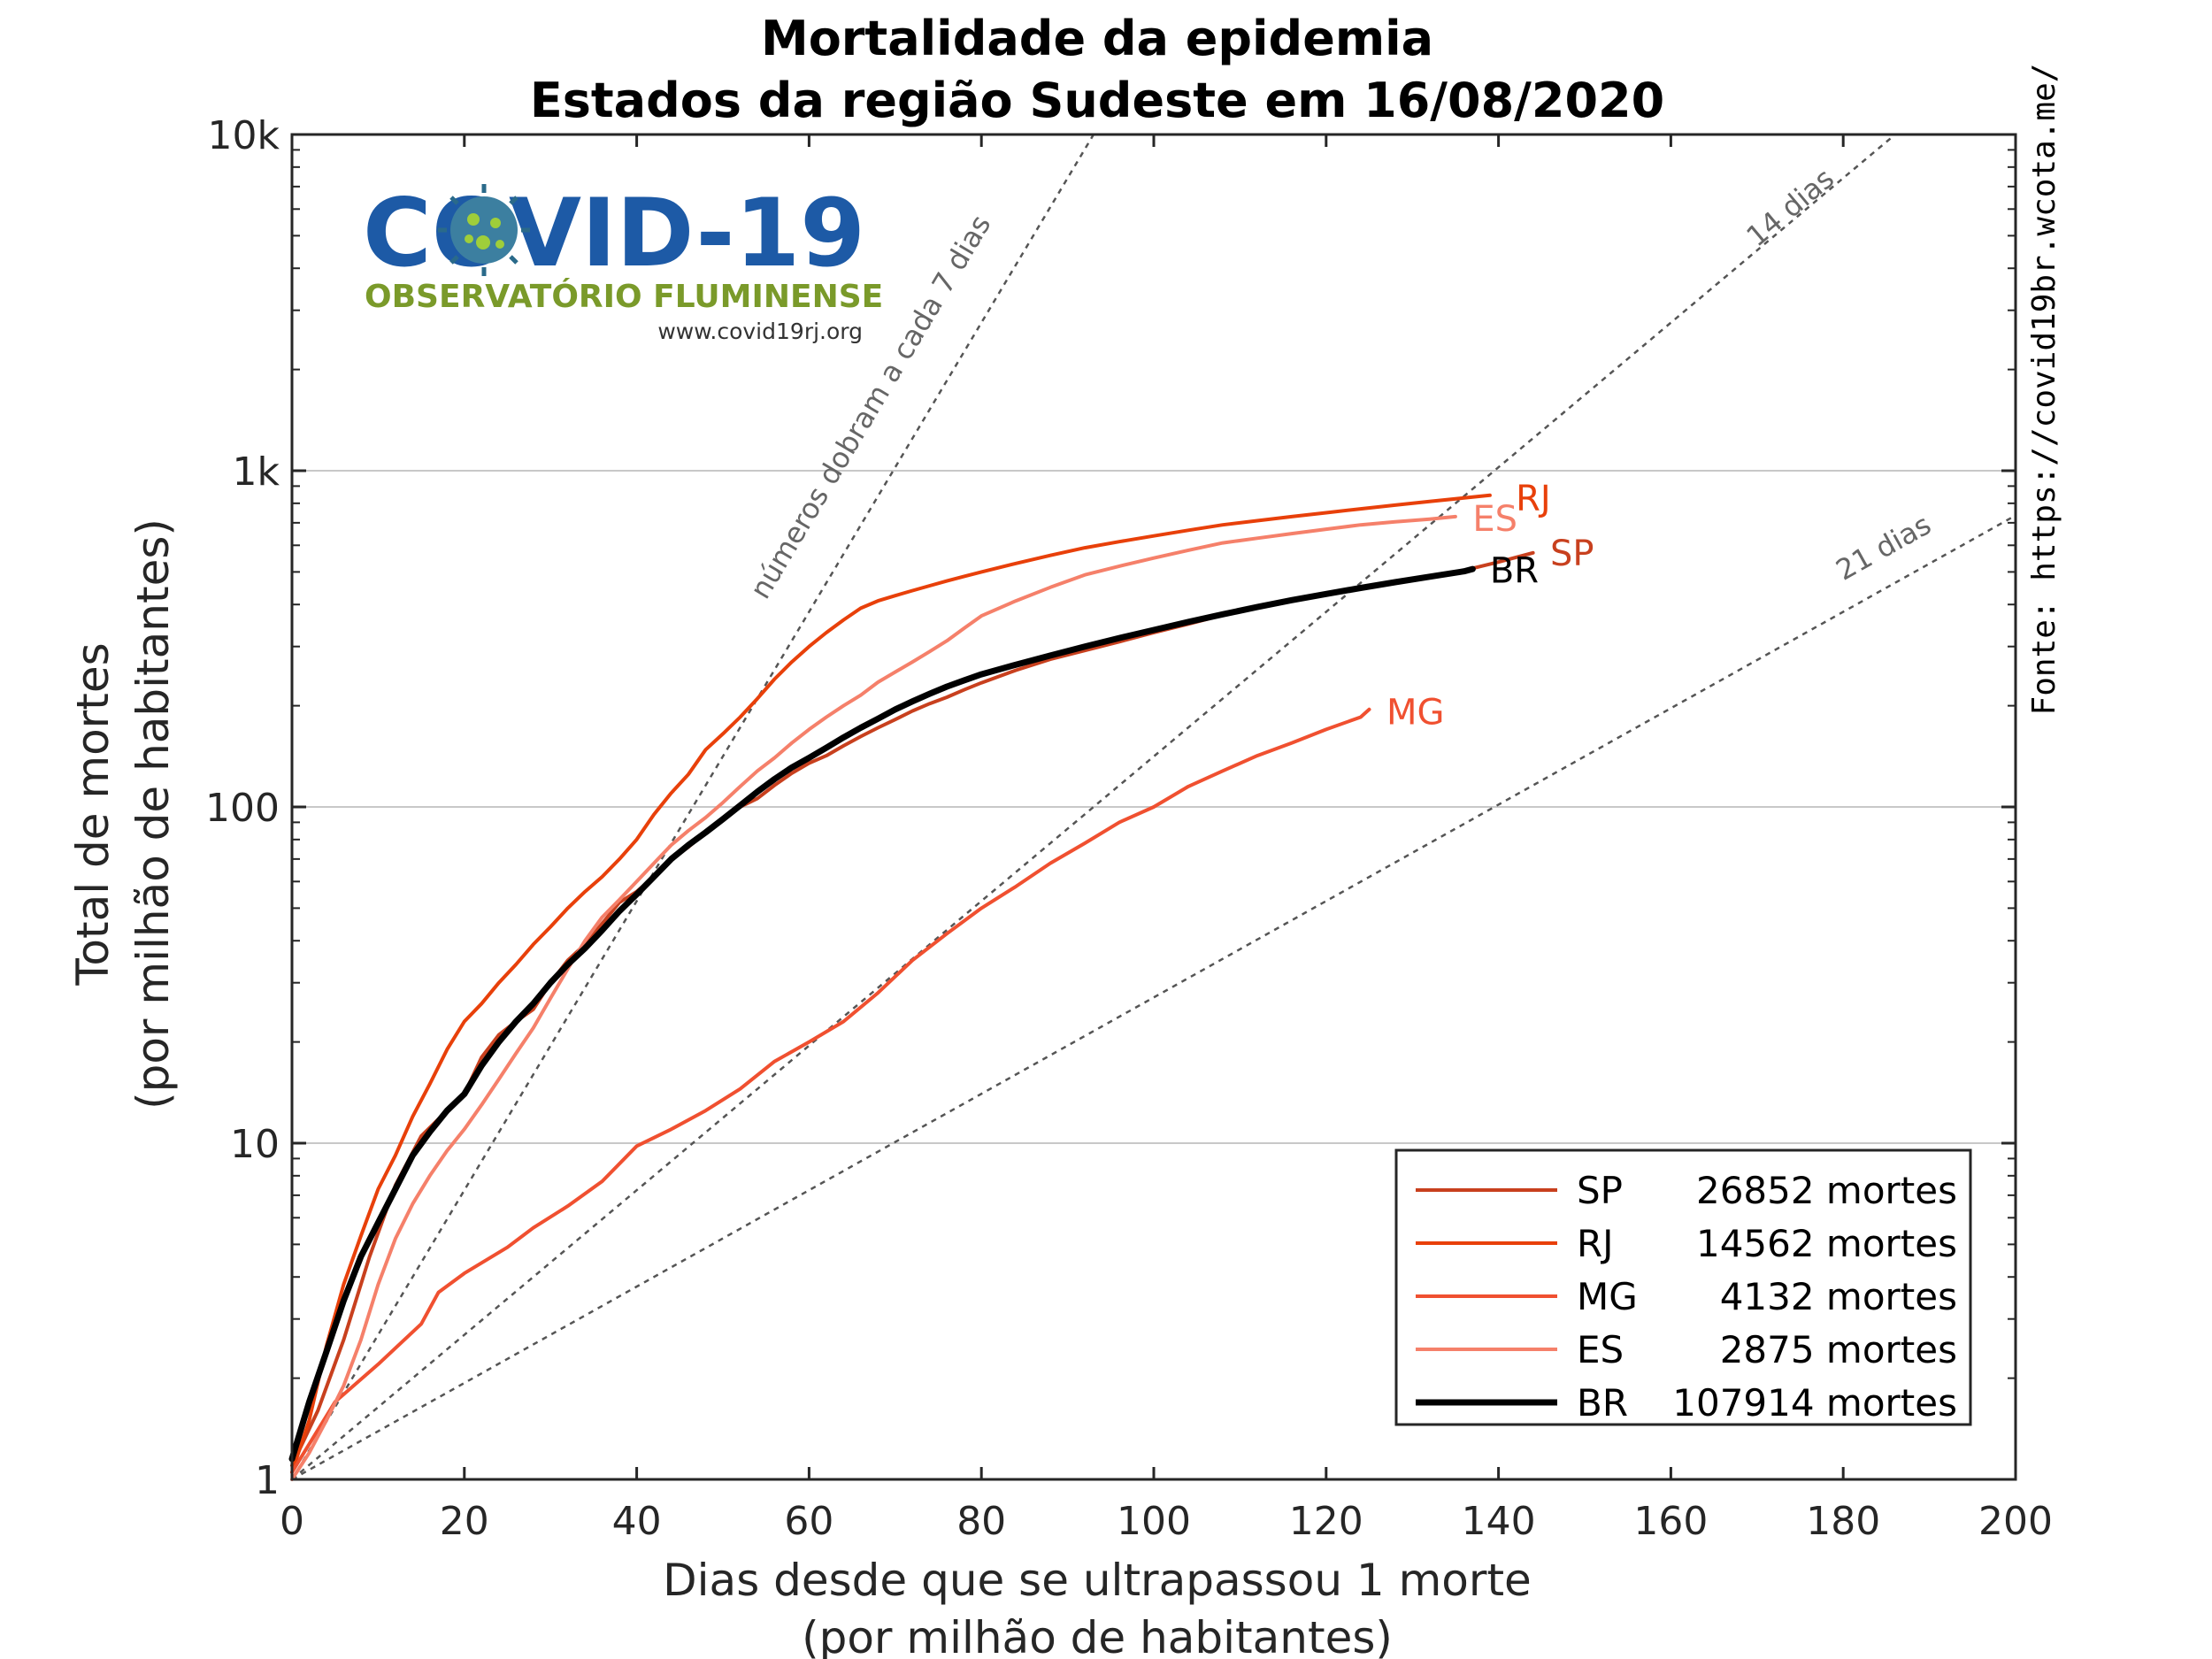 This screenshot has height=1659, width=2212. Describe the element at coordinates (465, 1521) in the screenshot. I see `x-tick-label: 20` at that location.